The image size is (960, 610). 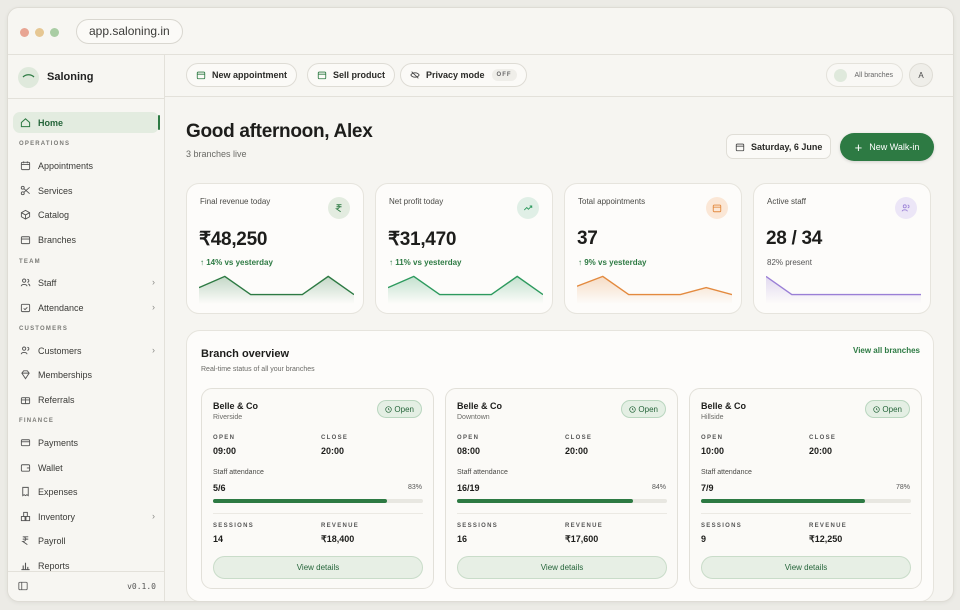 What do you see at coordinates (86, 442) in the screenshot?
I see `sidebar-item-payments: Payments` at bounding box center [86, 442].